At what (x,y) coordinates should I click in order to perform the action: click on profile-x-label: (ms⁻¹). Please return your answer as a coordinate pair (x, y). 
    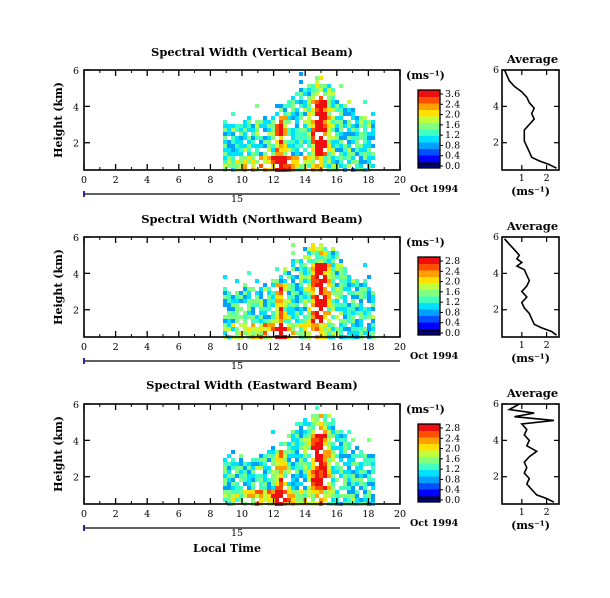
    Looking at the image, I should click on (530, 358).